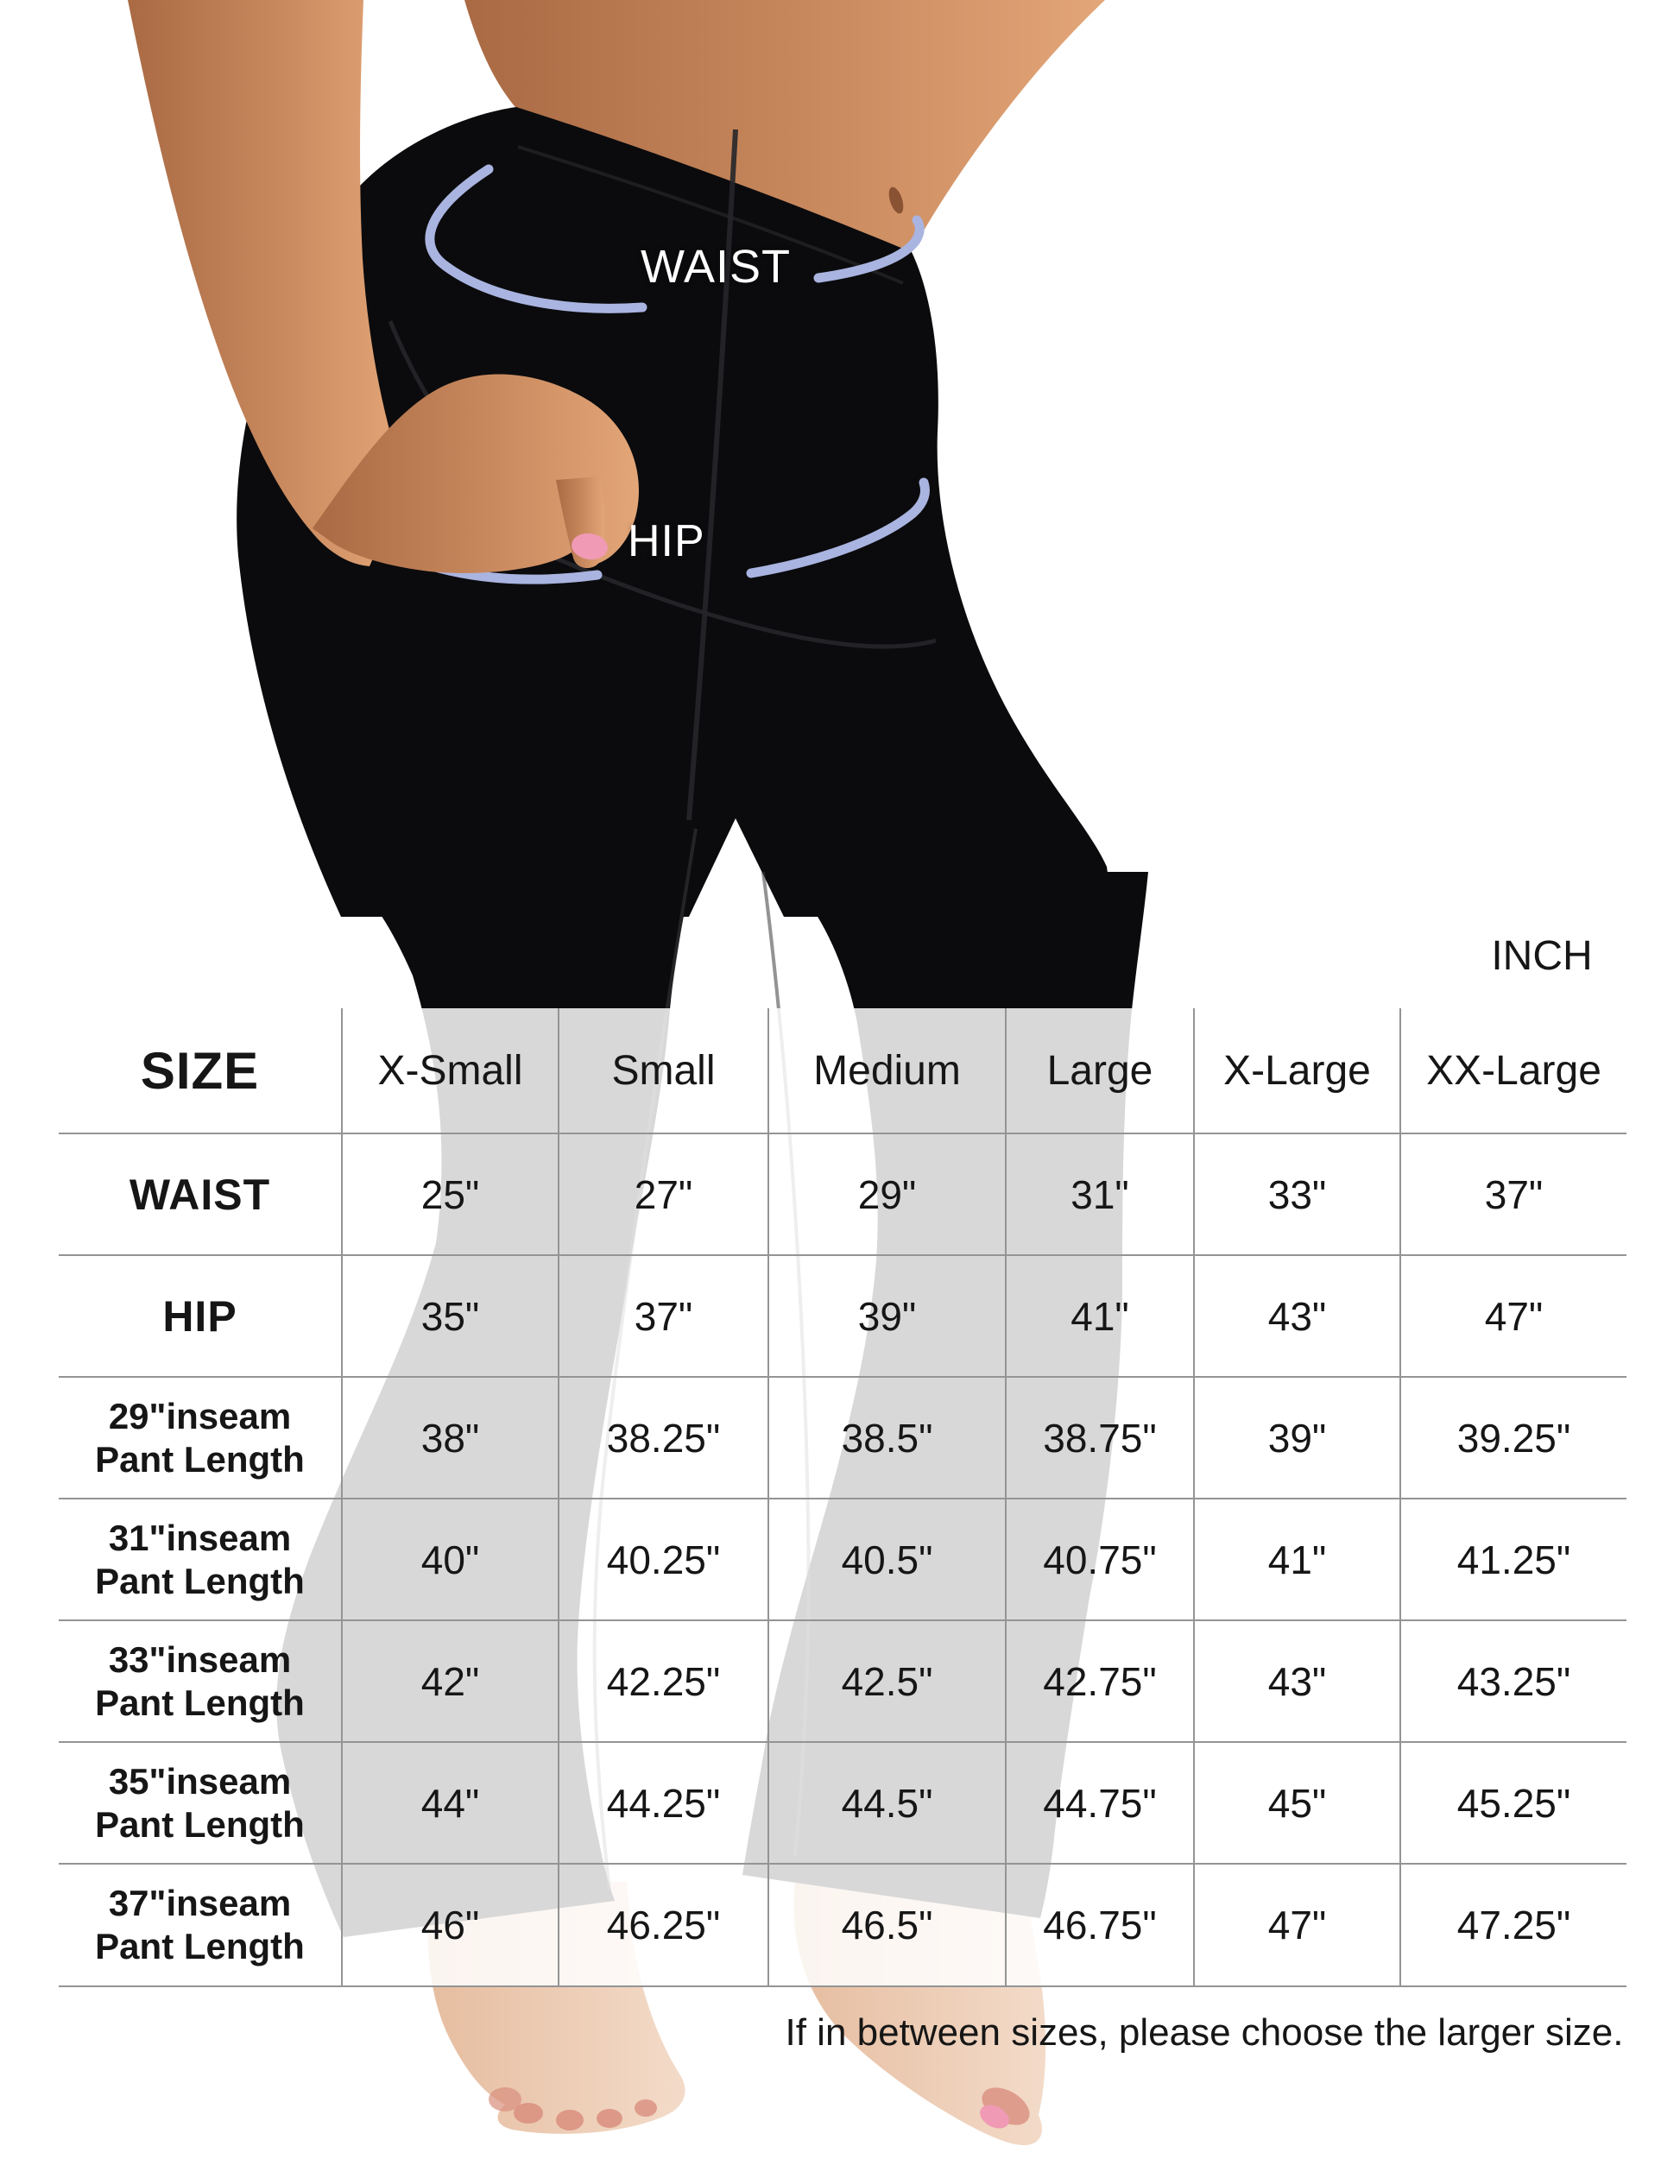  I want to click on size-value-cell: 40.75", so click(1099, 1560).